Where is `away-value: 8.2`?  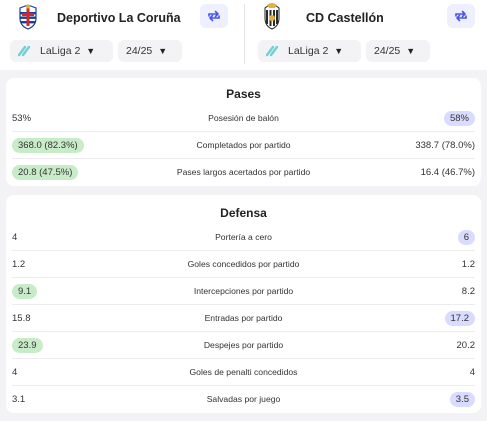
away-value: 8.2 is located at coordinates (468, 291).